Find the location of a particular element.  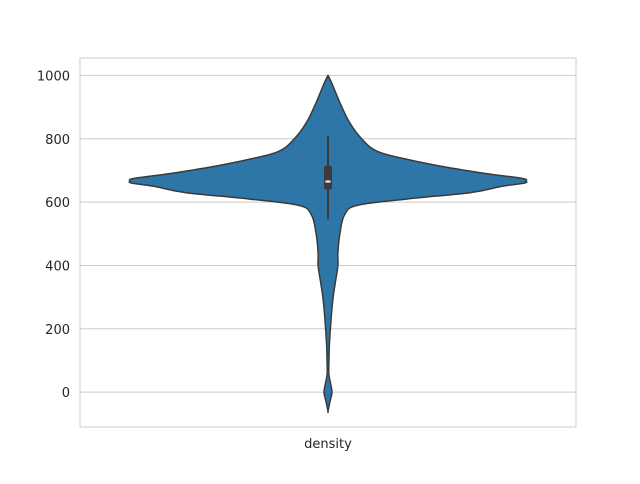

y-tick-label: 0 is located at coordinates (66, 393).